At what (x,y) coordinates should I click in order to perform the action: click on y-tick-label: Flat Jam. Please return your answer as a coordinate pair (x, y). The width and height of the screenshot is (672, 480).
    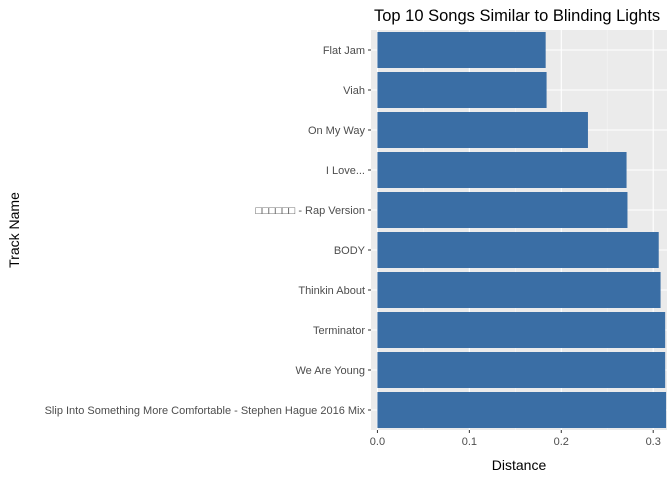
    Looking at the image, I should click on (344, 51).